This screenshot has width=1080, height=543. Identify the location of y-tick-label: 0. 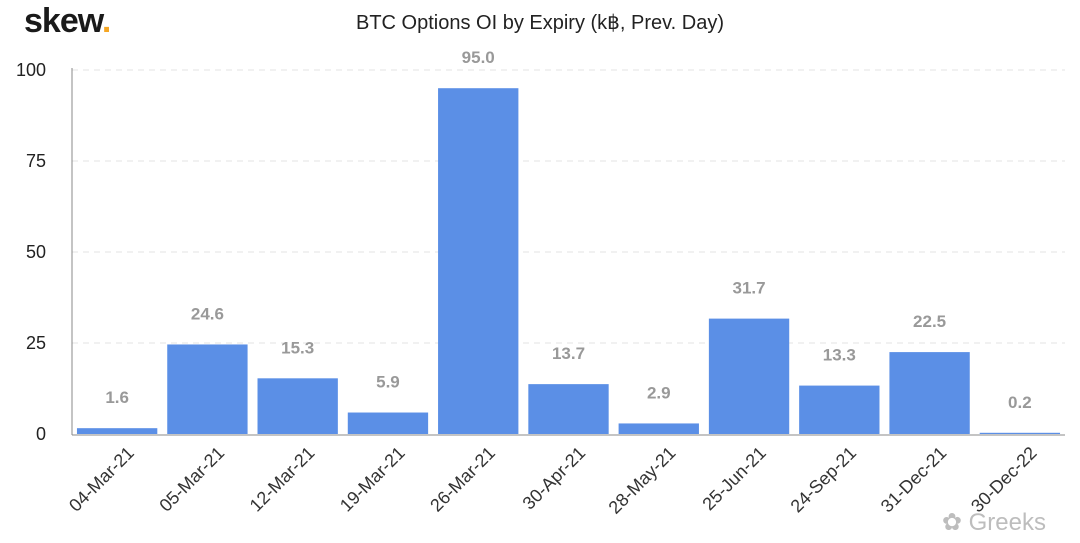
(41, 434).